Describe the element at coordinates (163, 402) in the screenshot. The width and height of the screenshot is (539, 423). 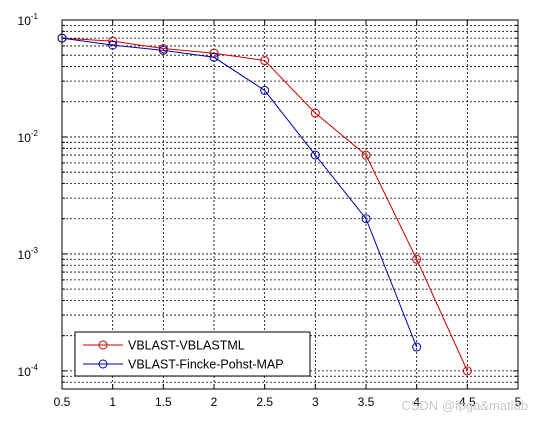
I see `x-tick-label: 1.5` at that location.